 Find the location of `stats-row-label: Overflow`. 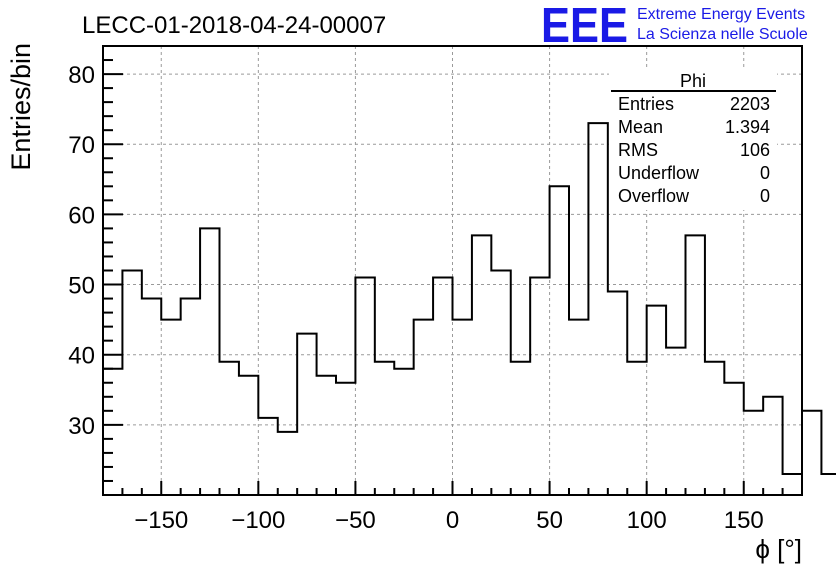

stats-row-label: Overflow is located at coordinates (654, 196).